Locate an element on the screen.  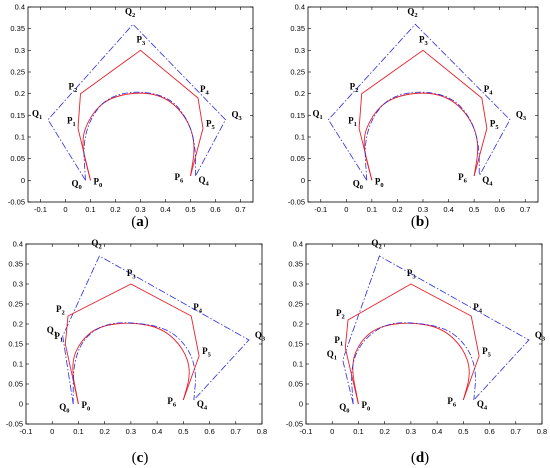
panel-caption: (a) is located at coordinates (140, 222).